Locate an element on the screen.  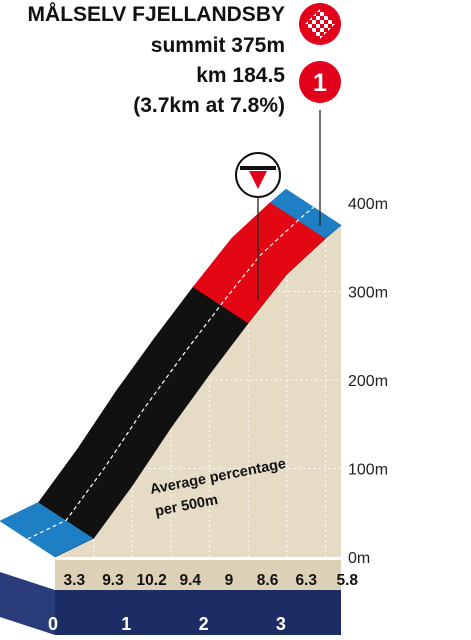
y-tick-label: 300m is located at coordinates (368, 293).